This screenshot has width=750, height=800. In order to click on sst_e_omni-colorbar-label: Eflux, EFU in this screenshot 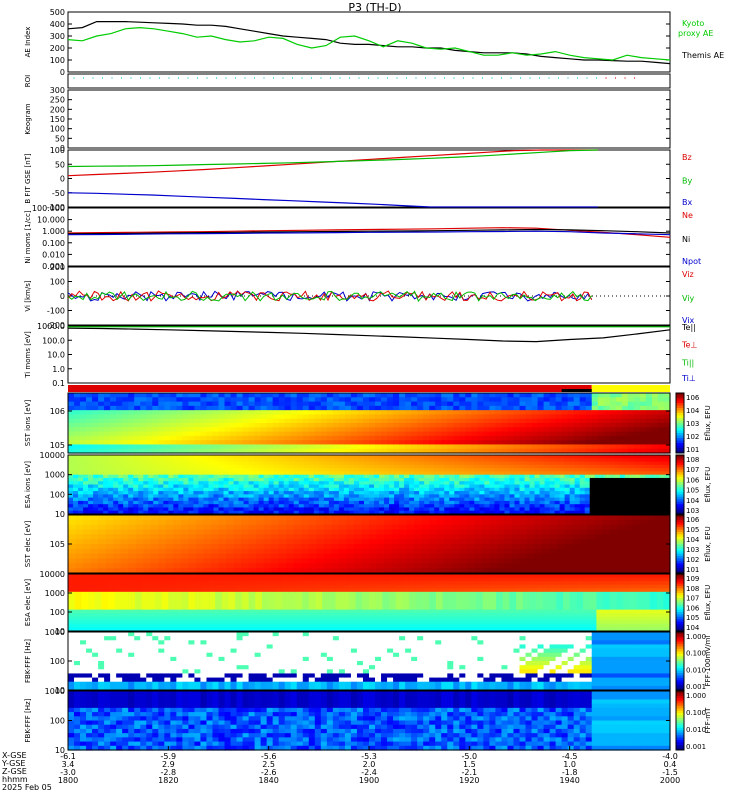, I will do `click(708, 543)`.